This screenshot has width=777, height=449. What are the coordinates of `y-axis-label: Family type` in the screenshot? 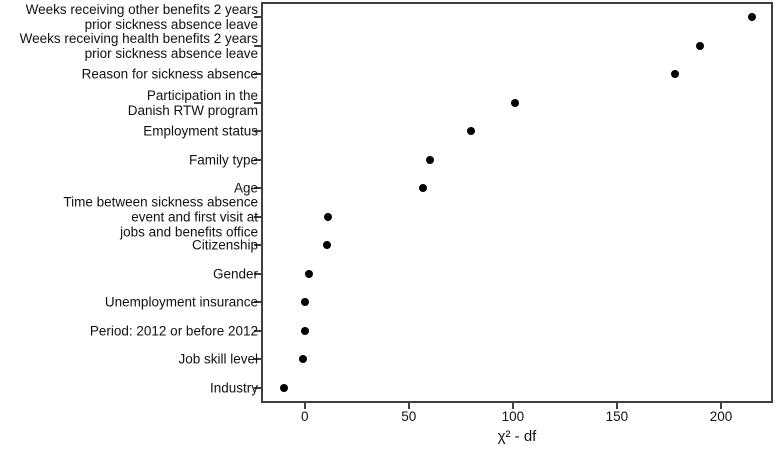 It's located at (223, 160).